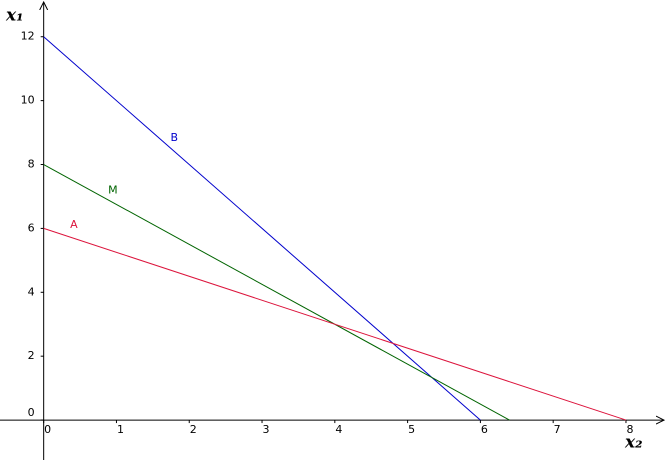  What do you see at coordinates (31, 355) in the screenshot?
I see `y-tick-label: 2` at bounding box center [31, 355].